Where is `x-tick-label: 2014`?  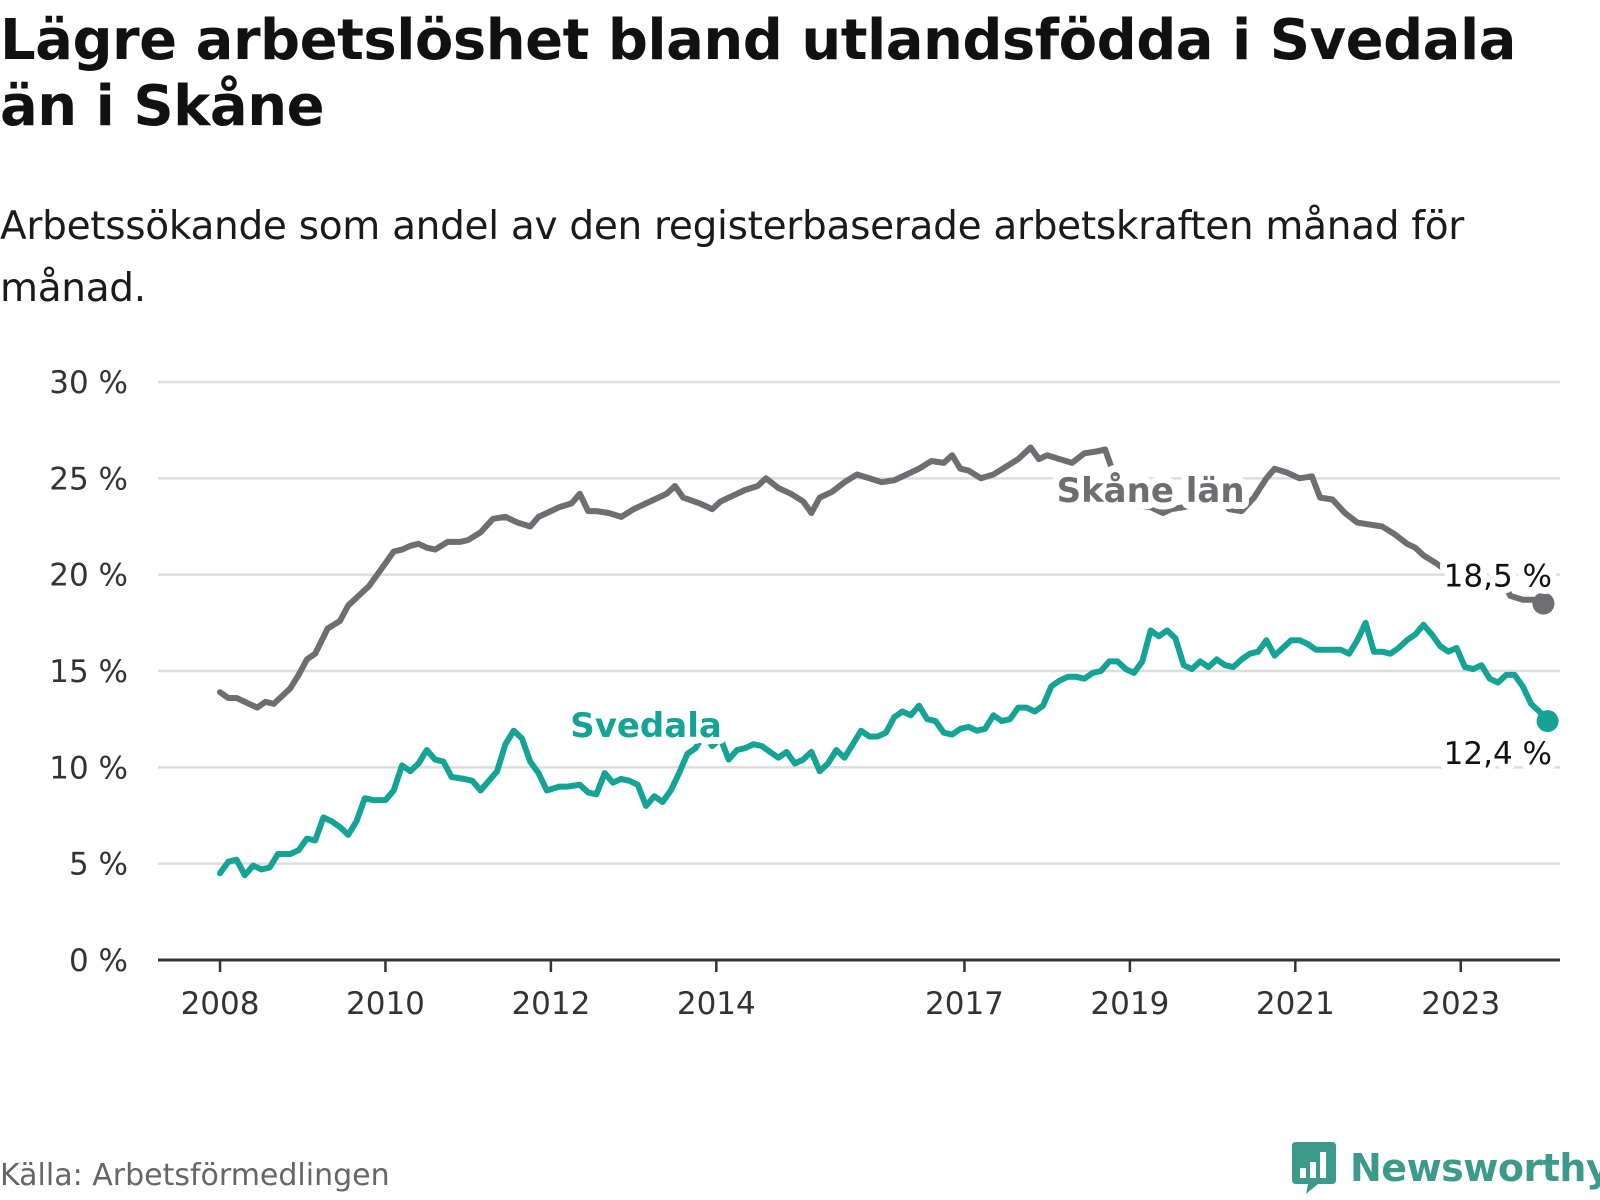 x-tick-label: 2014 is located at coordinates (716, 1004).